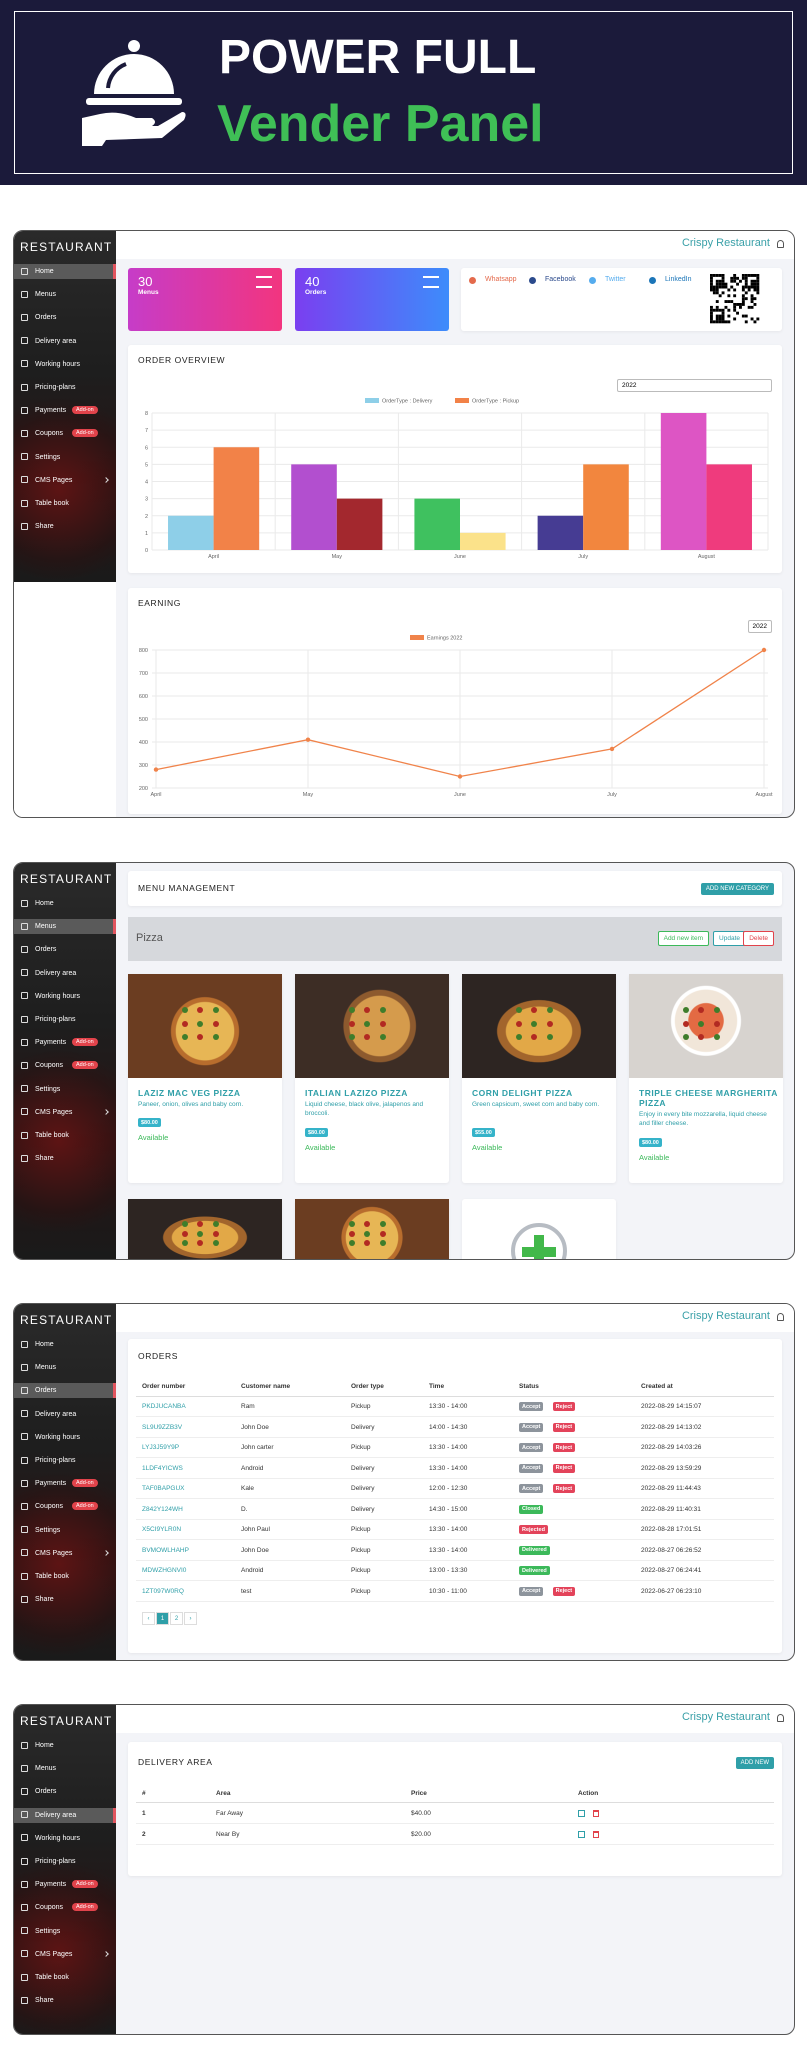  Describe the element at coordinates (164, 1406) in the screenshot. I see `order-number: PKDJUCANBA` at that location.